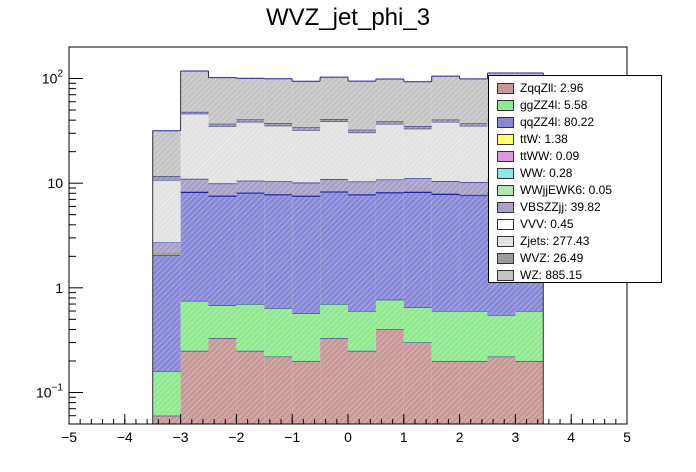  I want to click on x-tick-label: 2, so click(460, 437).